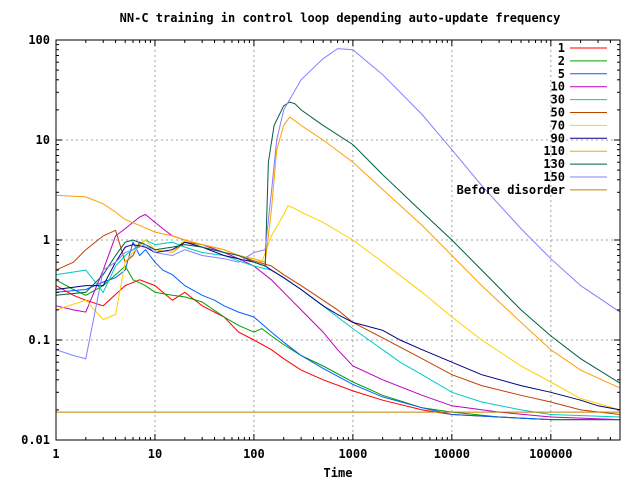  Describe the element at coordinates (352, 454) in the screenshot. I see `x-tick-label: 1000` at that location.